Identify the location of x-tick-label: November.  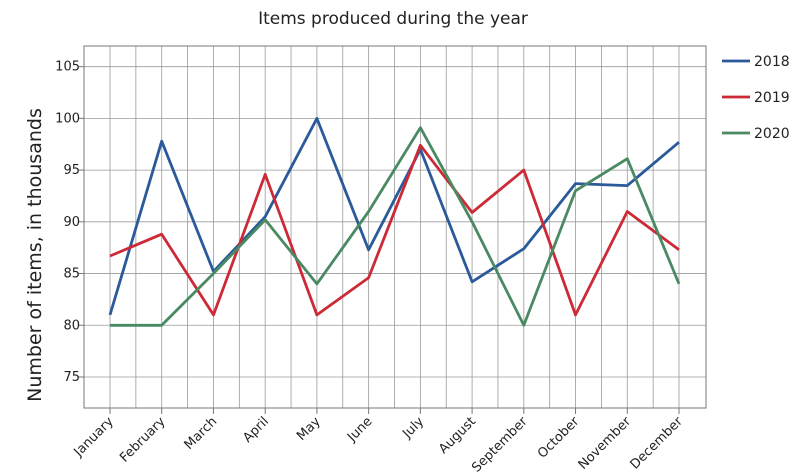
(605, 443).